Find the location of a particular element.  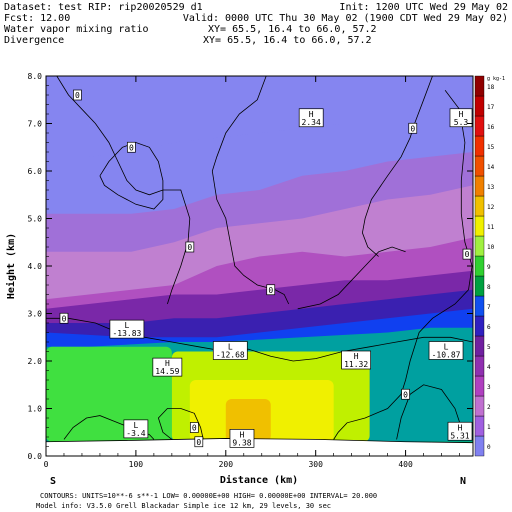

header-dataset: Dataset: test RIP: rip20020529 d1 is located at coordinates (103, 7).